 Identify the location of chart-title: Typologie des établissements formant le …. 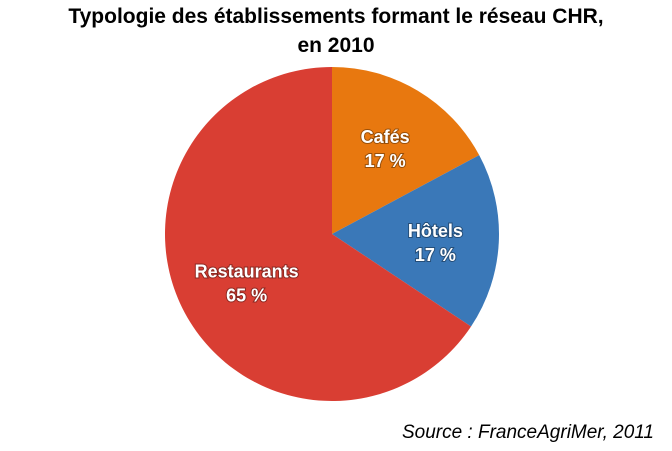
(336, 31).